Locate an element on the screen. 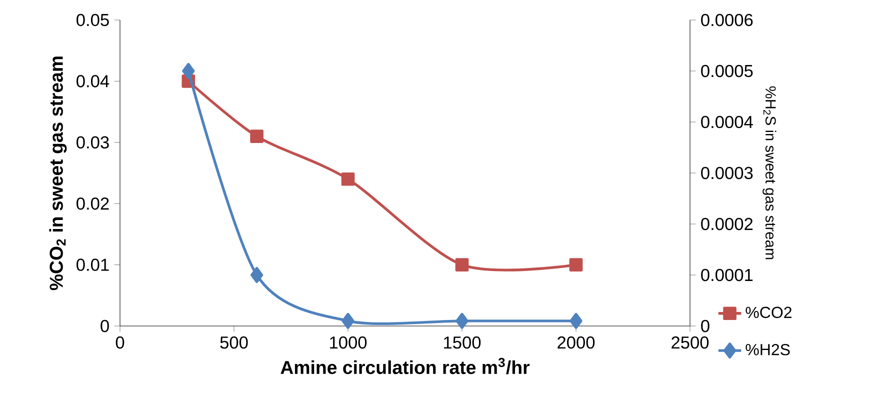 This screenshot has height=414, width=870. y2-tick-label: 0.0006 is located at coordinates (727, 20).